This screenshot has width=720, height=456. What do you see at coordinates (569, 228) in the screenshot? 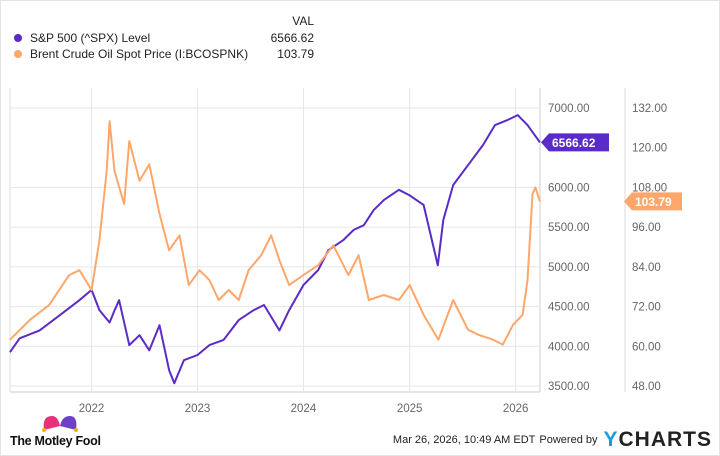
I see `left-tick-label: 5500.00` at bounding box center [569, 228].